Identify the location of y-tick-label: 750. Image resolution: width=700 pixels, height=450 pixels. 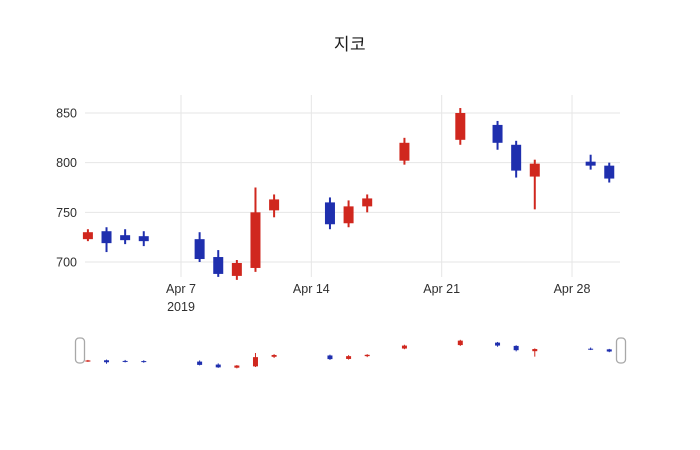
(66, 213).